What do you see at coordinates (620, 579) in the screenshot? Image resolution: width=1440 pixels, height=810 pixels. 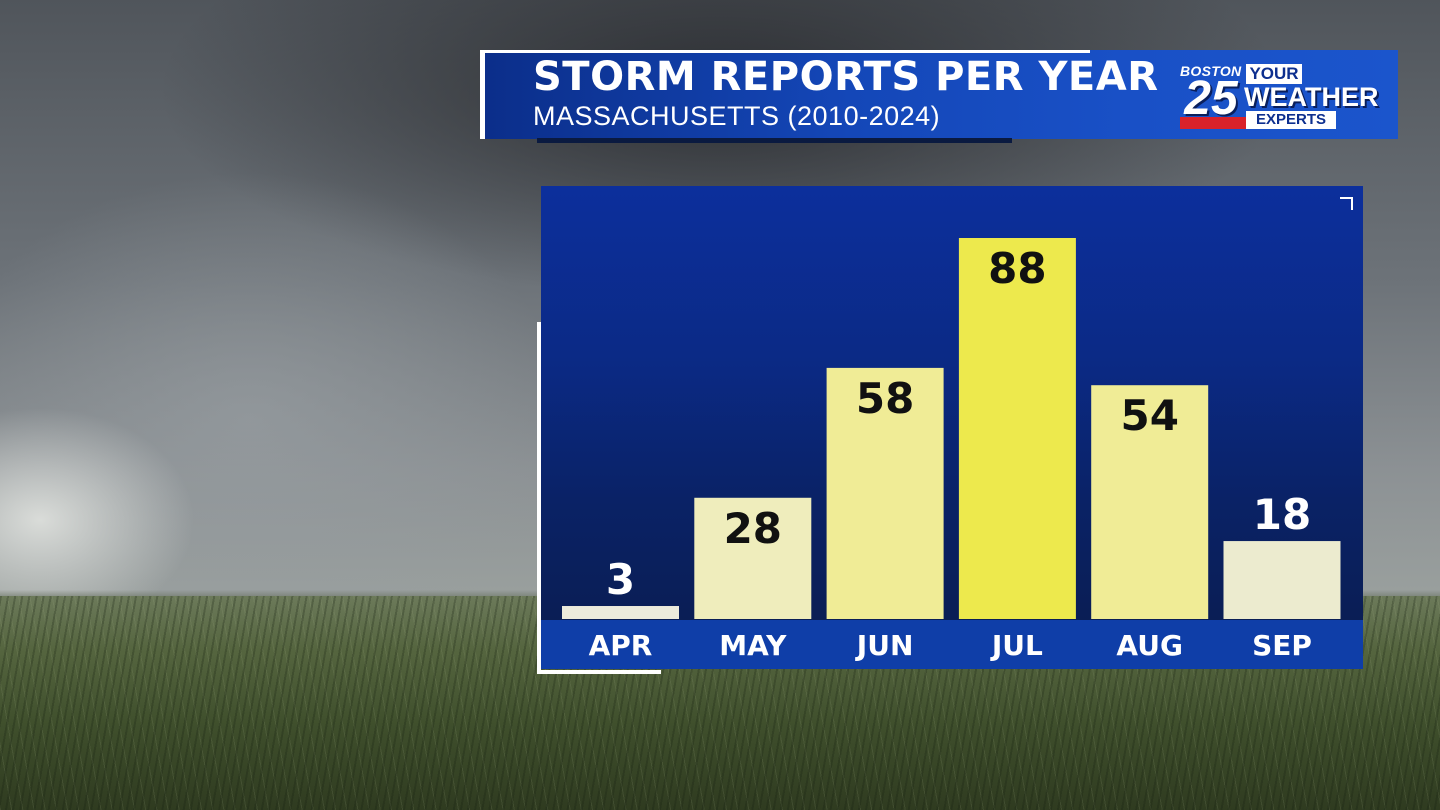 I see `value-label-apr: 3` at bounding box center [620, 579].